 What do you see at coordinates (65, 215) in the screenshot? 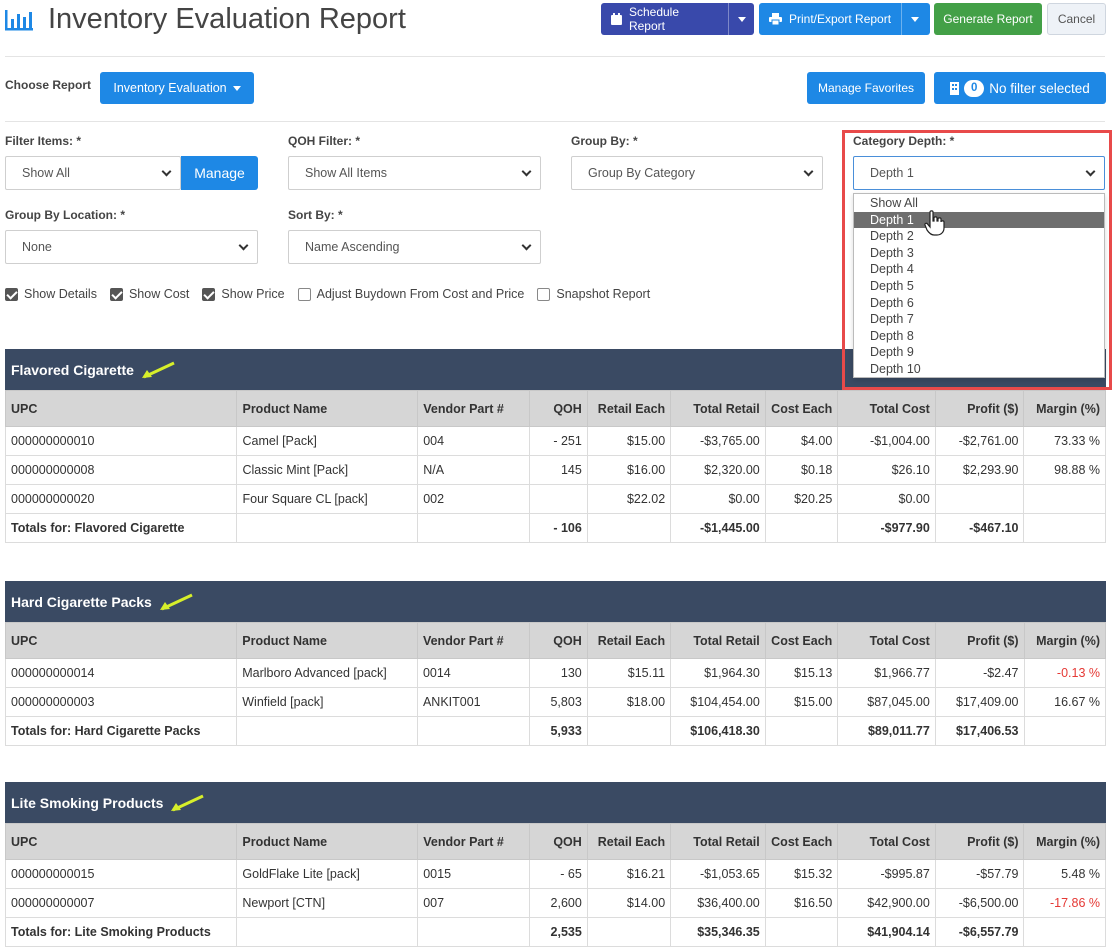
I see `group-by-location-label: Group By Location: *` at bounding box center [65, 215].